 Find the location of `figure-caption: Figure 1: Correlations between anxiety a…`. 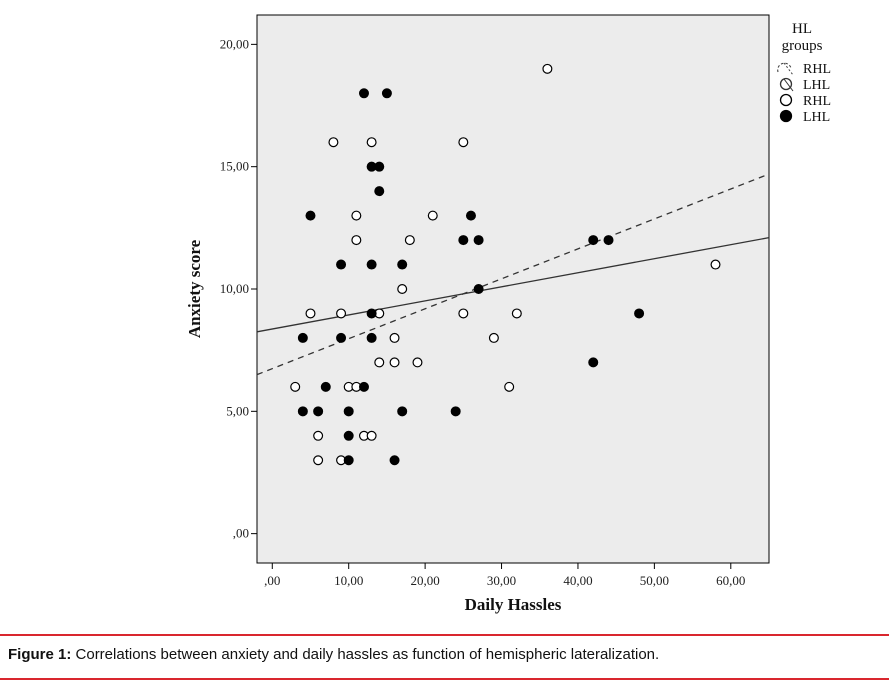

figure-caption: Figure 1: Correlations between anxiety a… is located at coordinates (333, 654).